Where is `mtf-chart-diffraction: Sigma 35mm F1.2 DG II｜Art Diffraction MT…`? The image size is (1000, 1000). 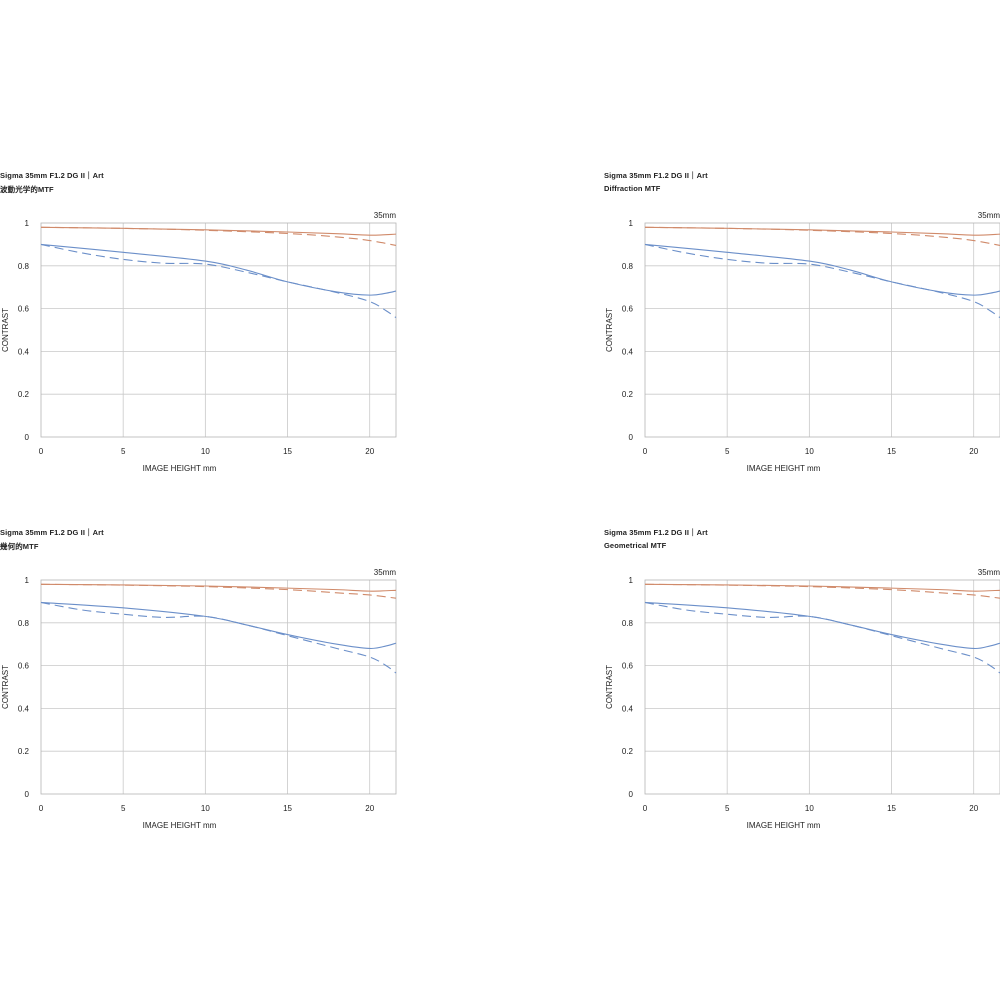 mtf-chart-diffraction: Sigma 35mm F1.2 DG II｜Art Diffraction MT… is located at coordinates (802, 335).